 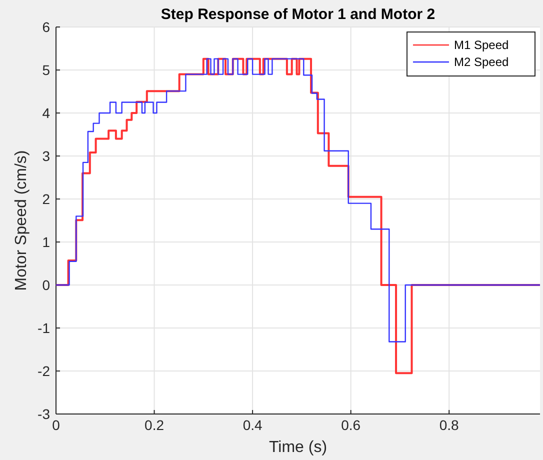 I want to click on y-tick-label: -3, so click(x=44, y=414).